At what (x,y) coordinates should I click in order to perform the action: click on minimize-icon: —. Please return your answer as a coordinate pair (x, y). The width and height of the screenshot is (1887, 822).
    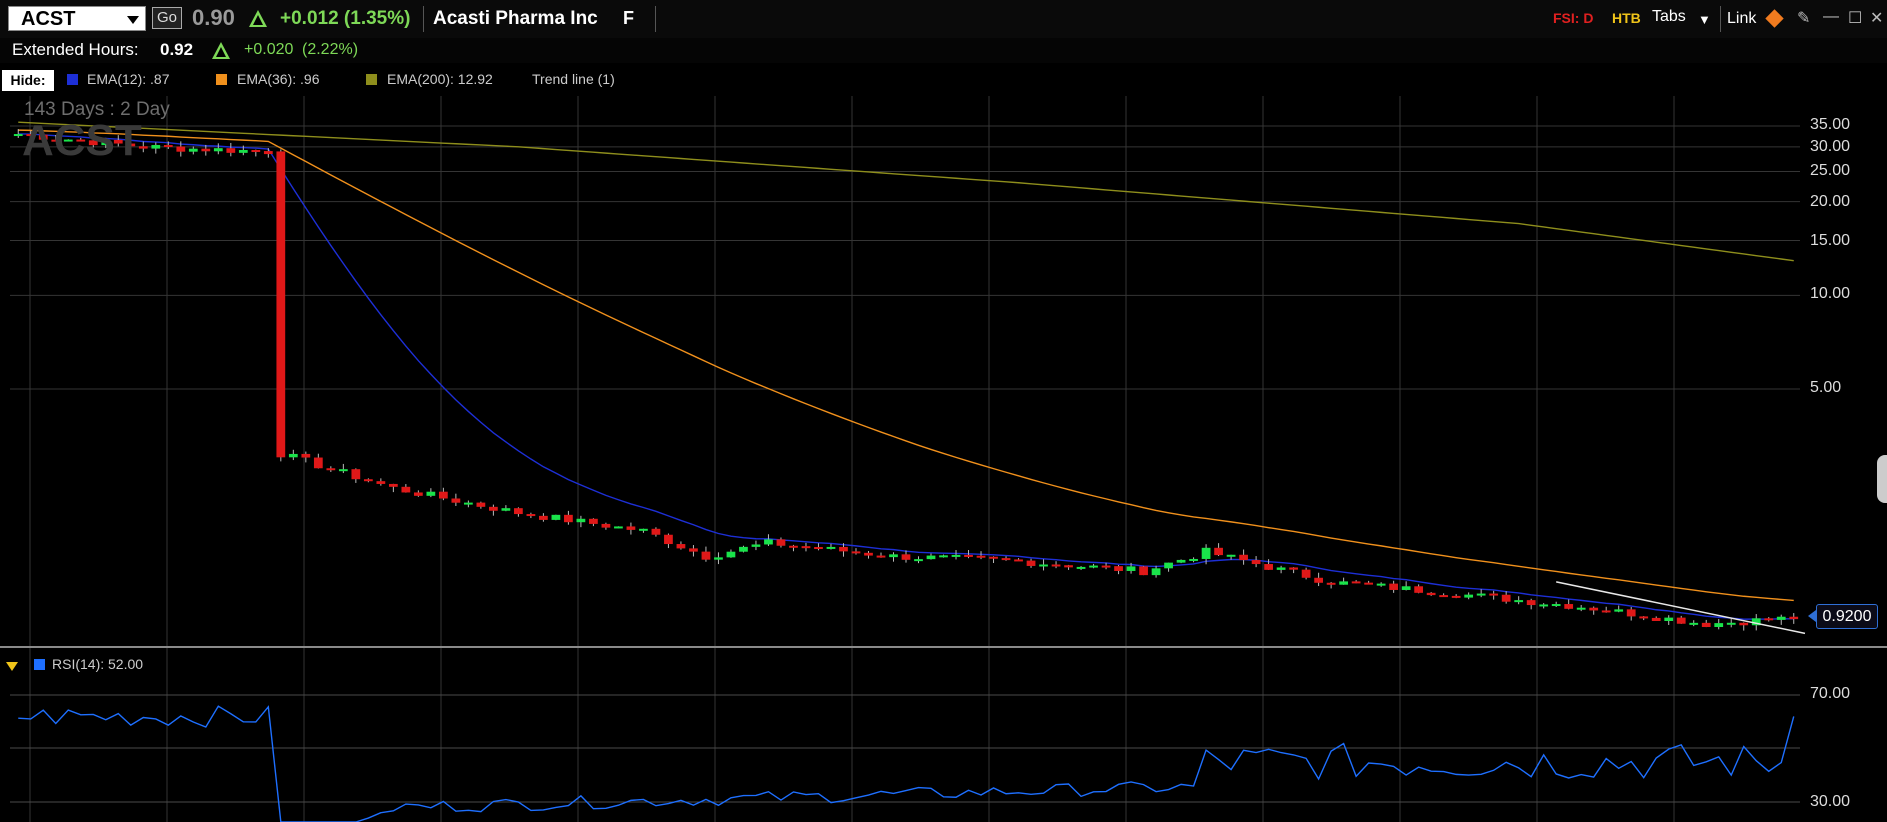
    Looking at the image, I should click on (1831, 16).